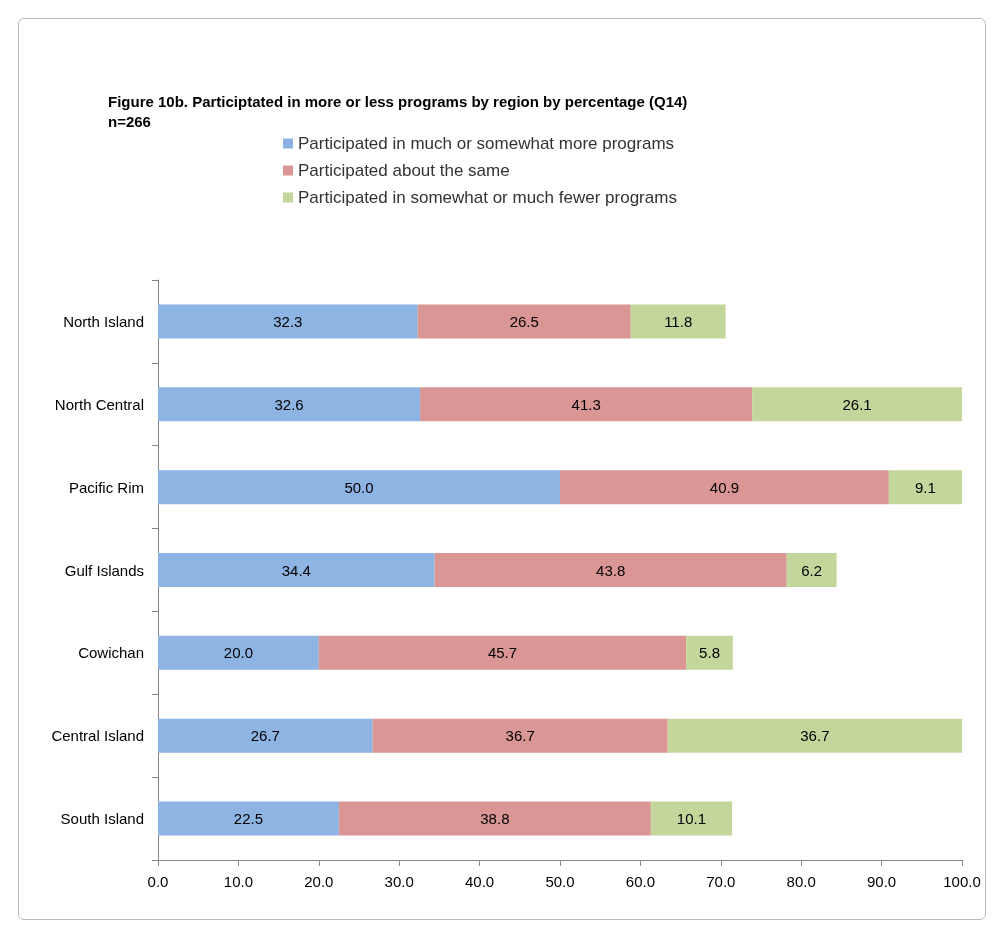  I want to click on data-label: 22.5, so click(248, 819).